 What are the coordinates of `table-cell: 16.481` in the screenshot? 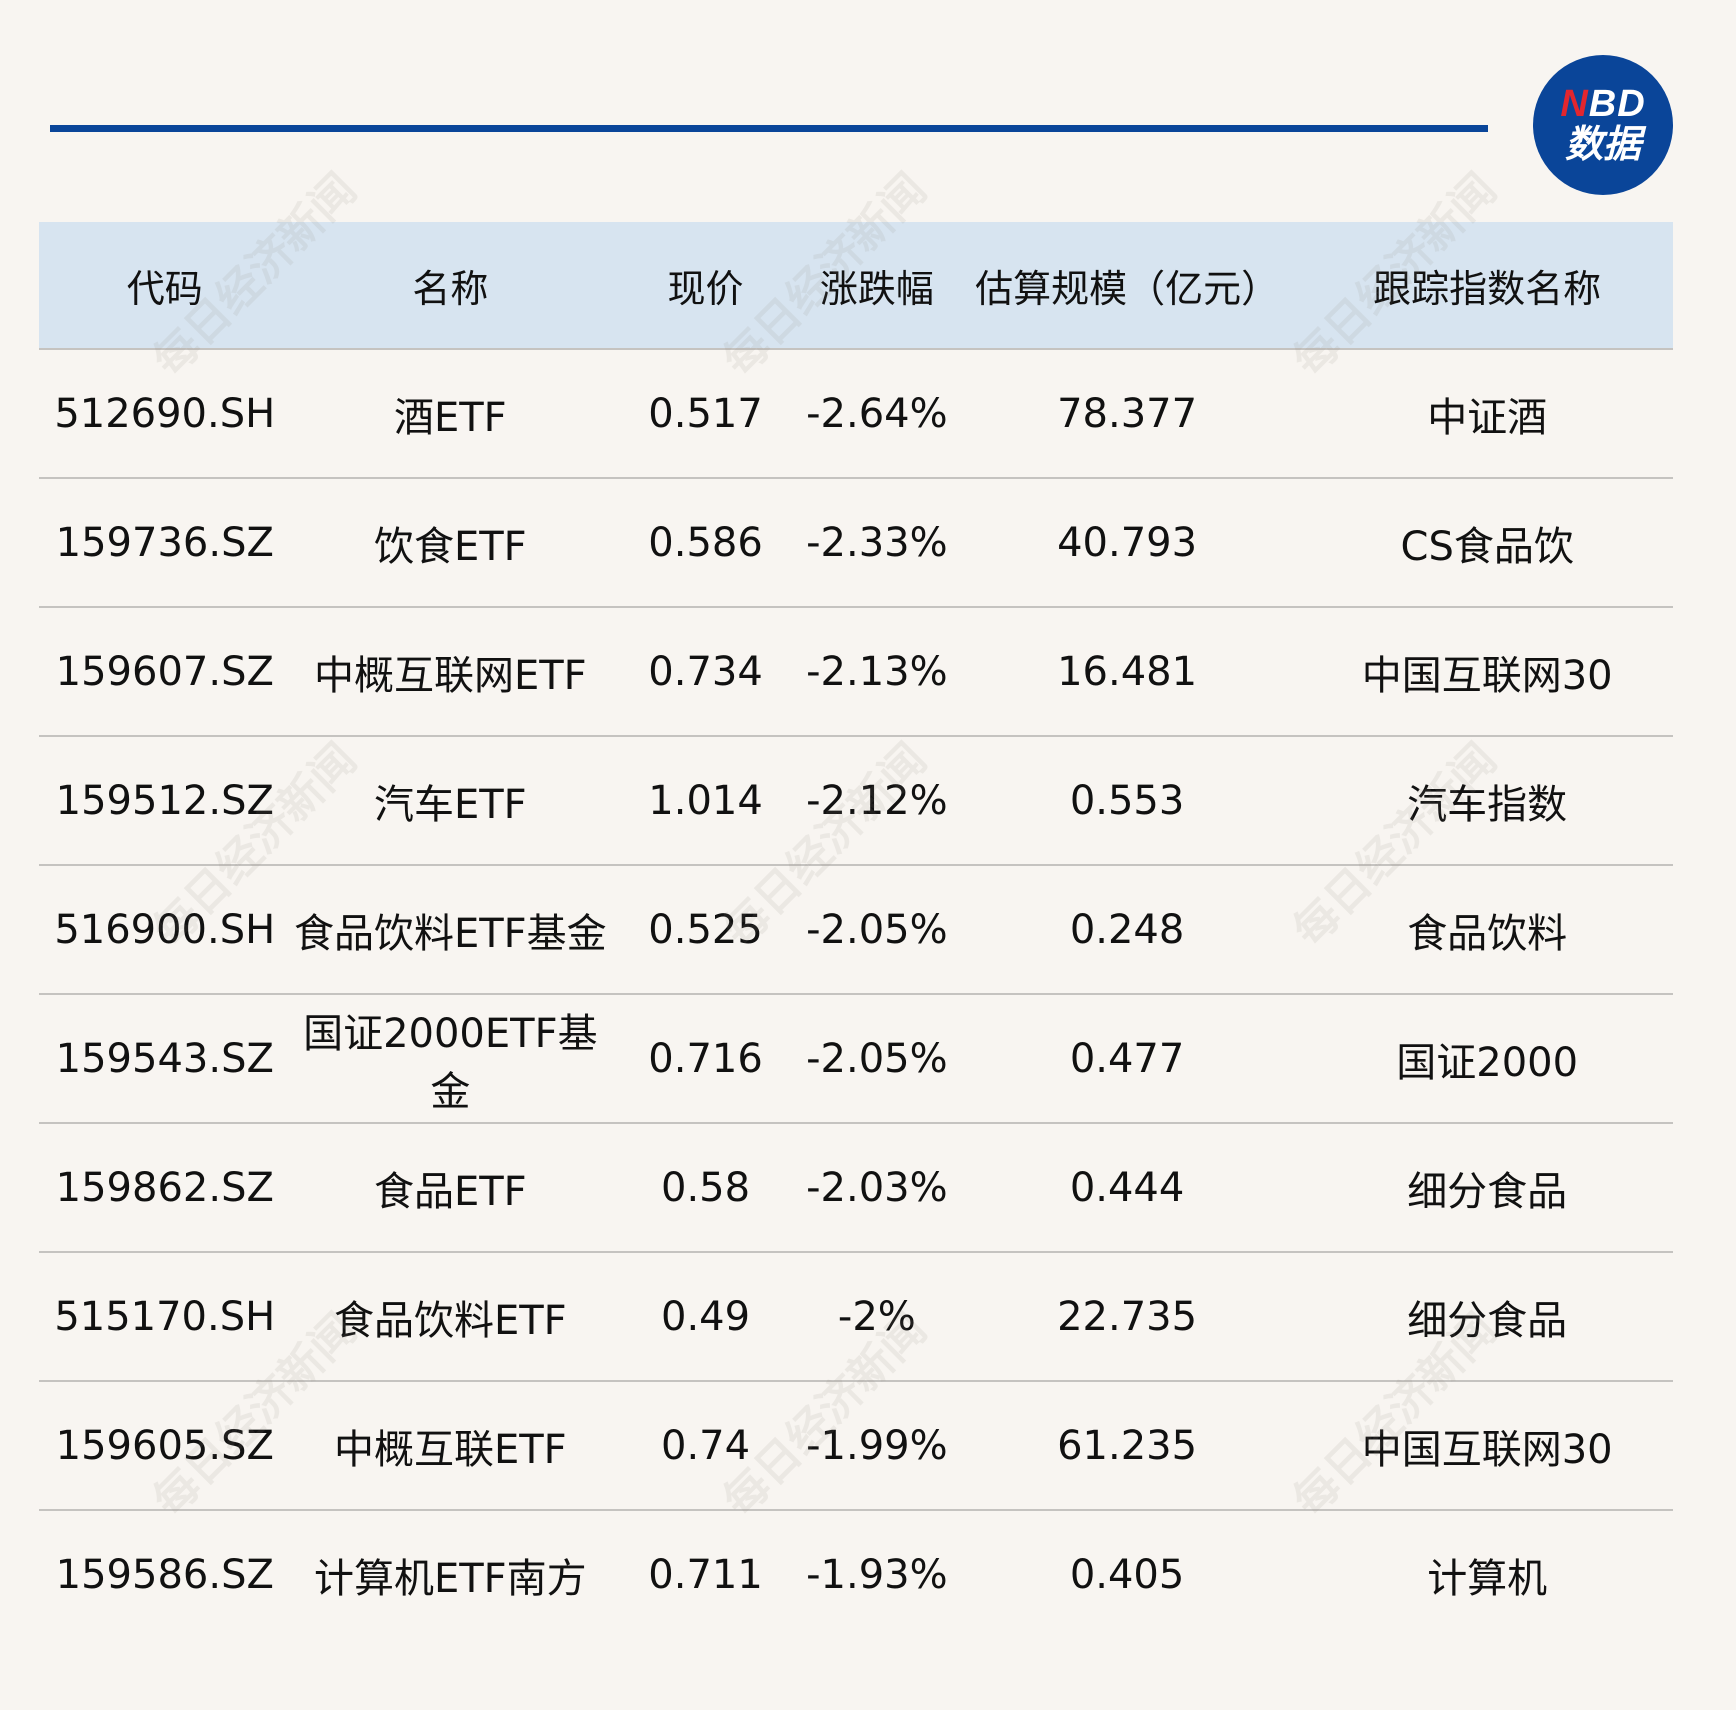 It's located at (1127, 671).